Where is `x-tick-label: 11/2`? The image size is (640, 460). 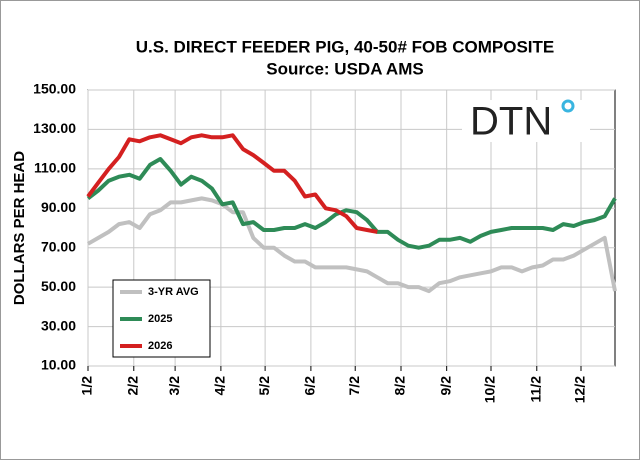
x-tick-label: 11/2 is located at coordinates (535, 389).